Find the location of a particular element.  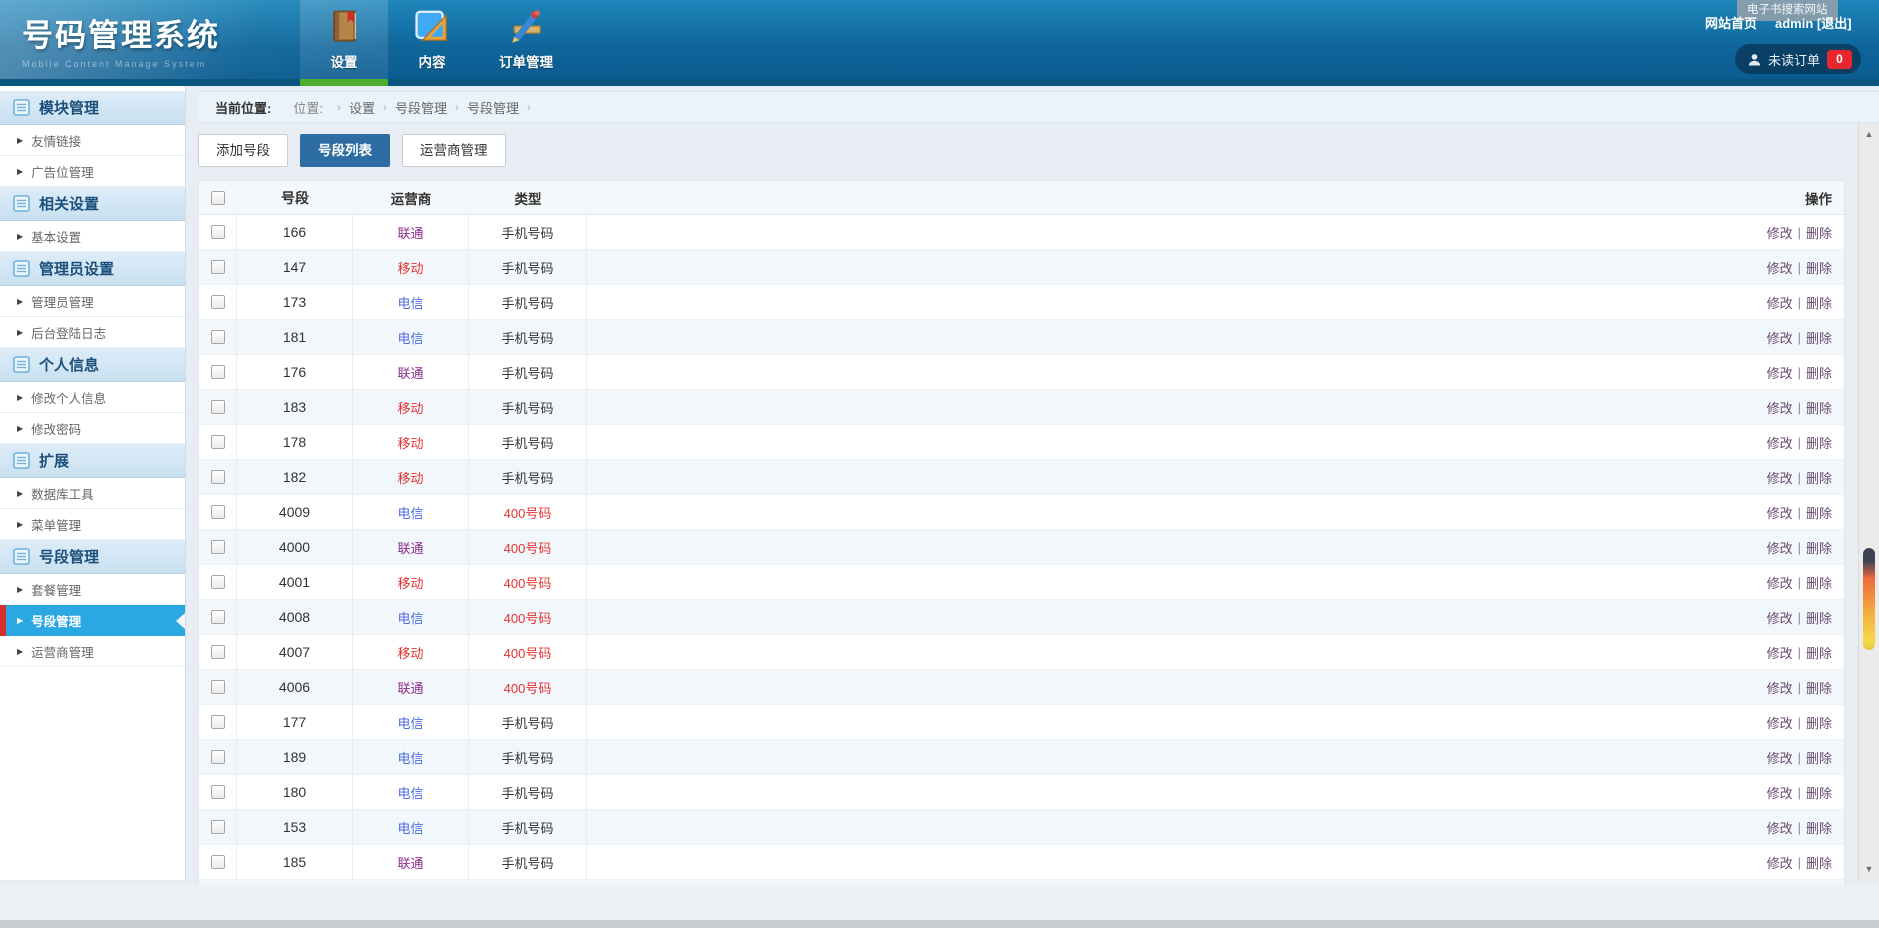

select-all-checkbox is located at coordinates (218, 197).